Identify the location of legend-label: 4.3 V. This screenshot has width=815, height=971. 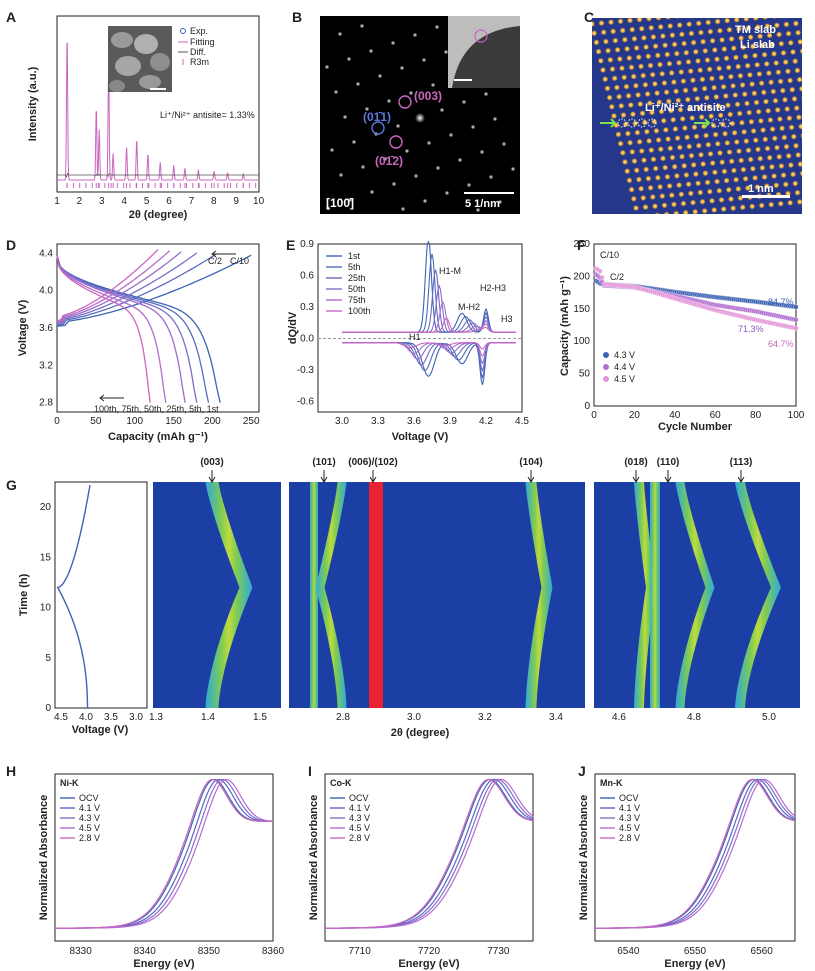
(359, 818).